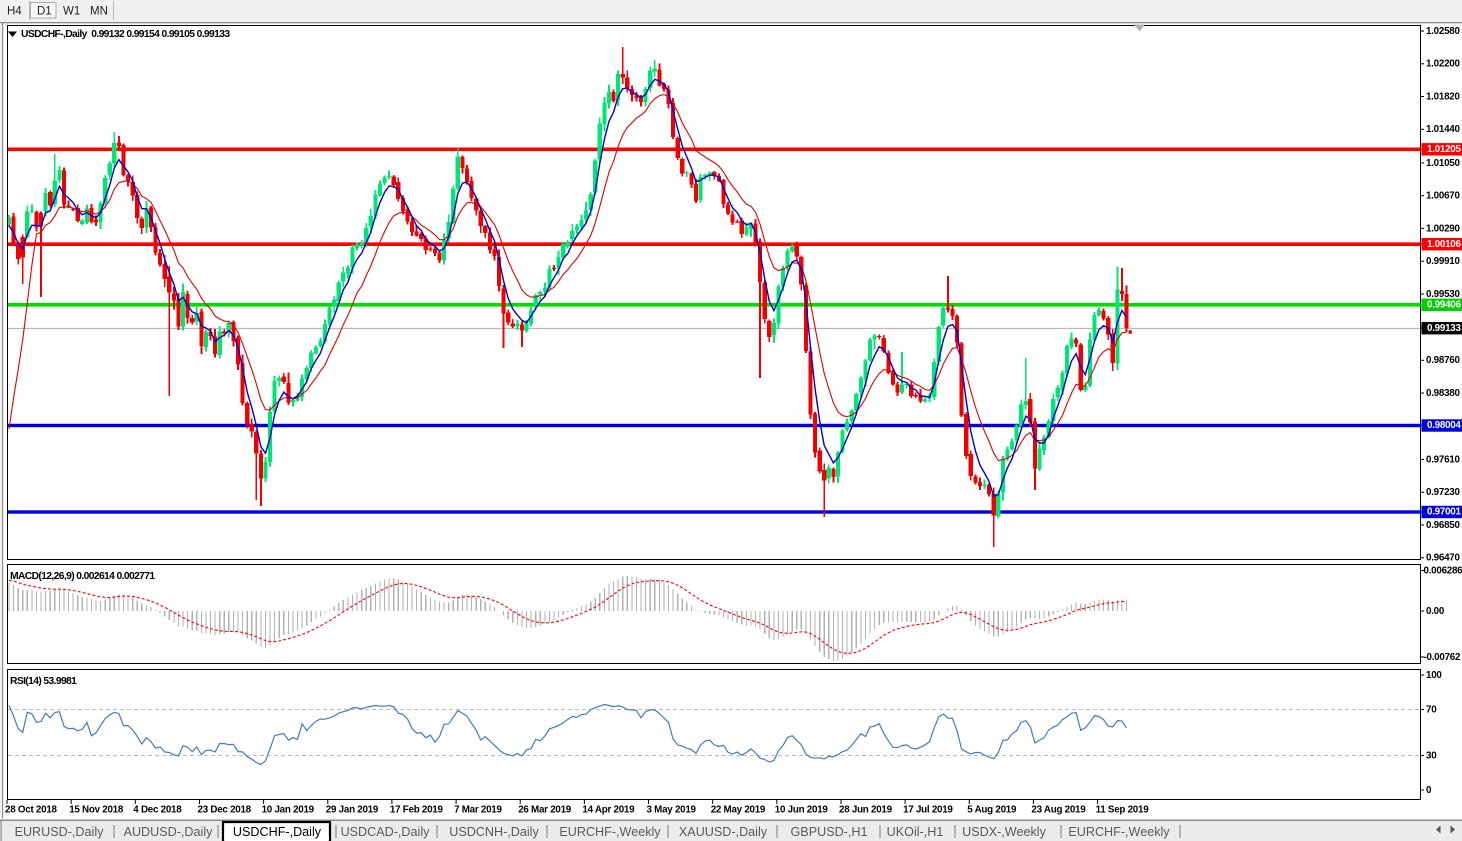 Image resolution: width=1462 pixels, height=841 pixels. I want to click on svg-text: 3 May 2019, so click(672, 810).